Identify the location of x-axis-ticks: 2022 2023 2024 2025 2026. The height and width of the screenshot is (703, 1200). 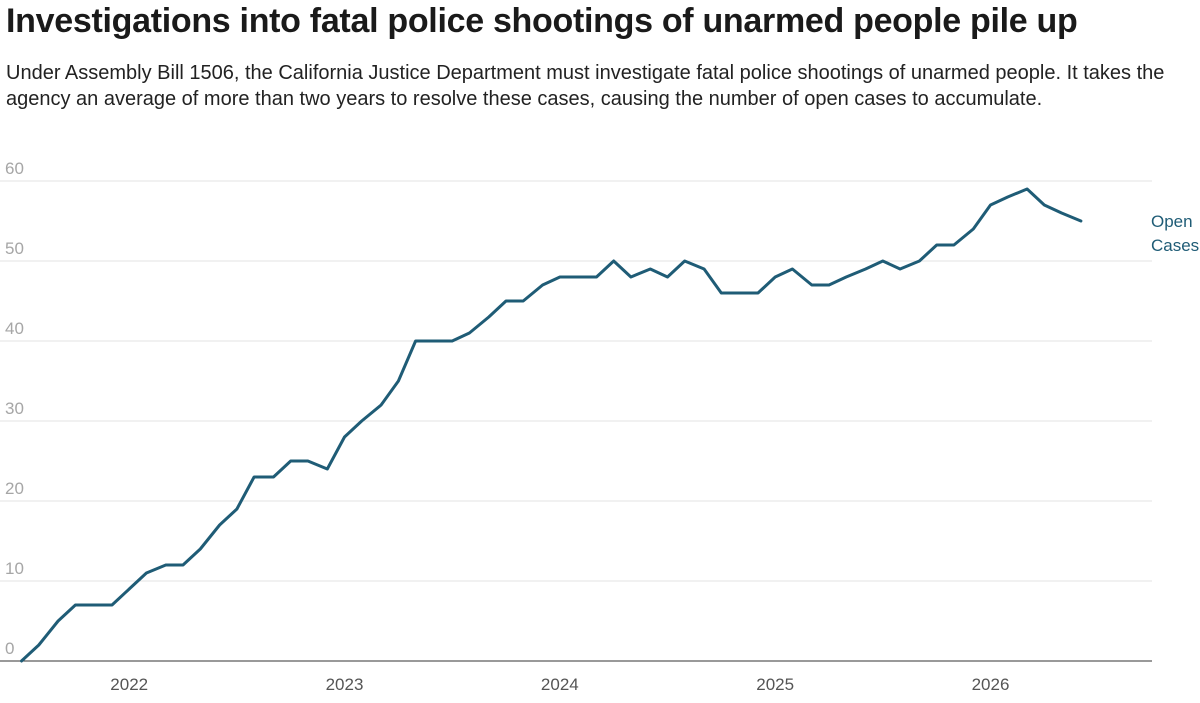
(559, 684).